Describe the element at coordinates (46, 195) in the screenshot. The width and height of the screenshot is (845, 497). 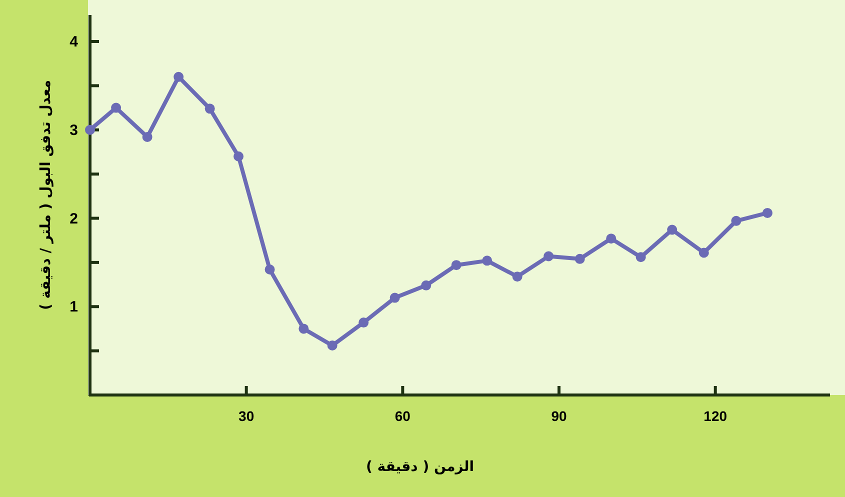
I see `y-axis-title: معدل تدفق البول ( ملتر / دقيقة )` at that location.